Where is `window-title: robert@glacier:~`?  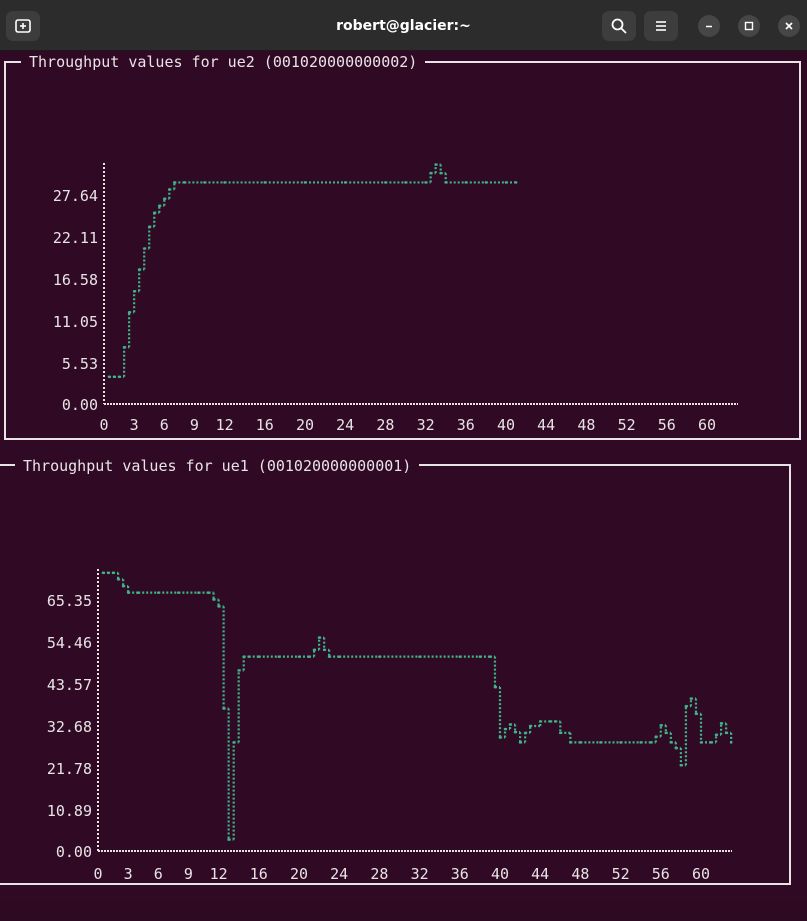
window-title: robert@glacier:~ is located at coordinates (403, 26).